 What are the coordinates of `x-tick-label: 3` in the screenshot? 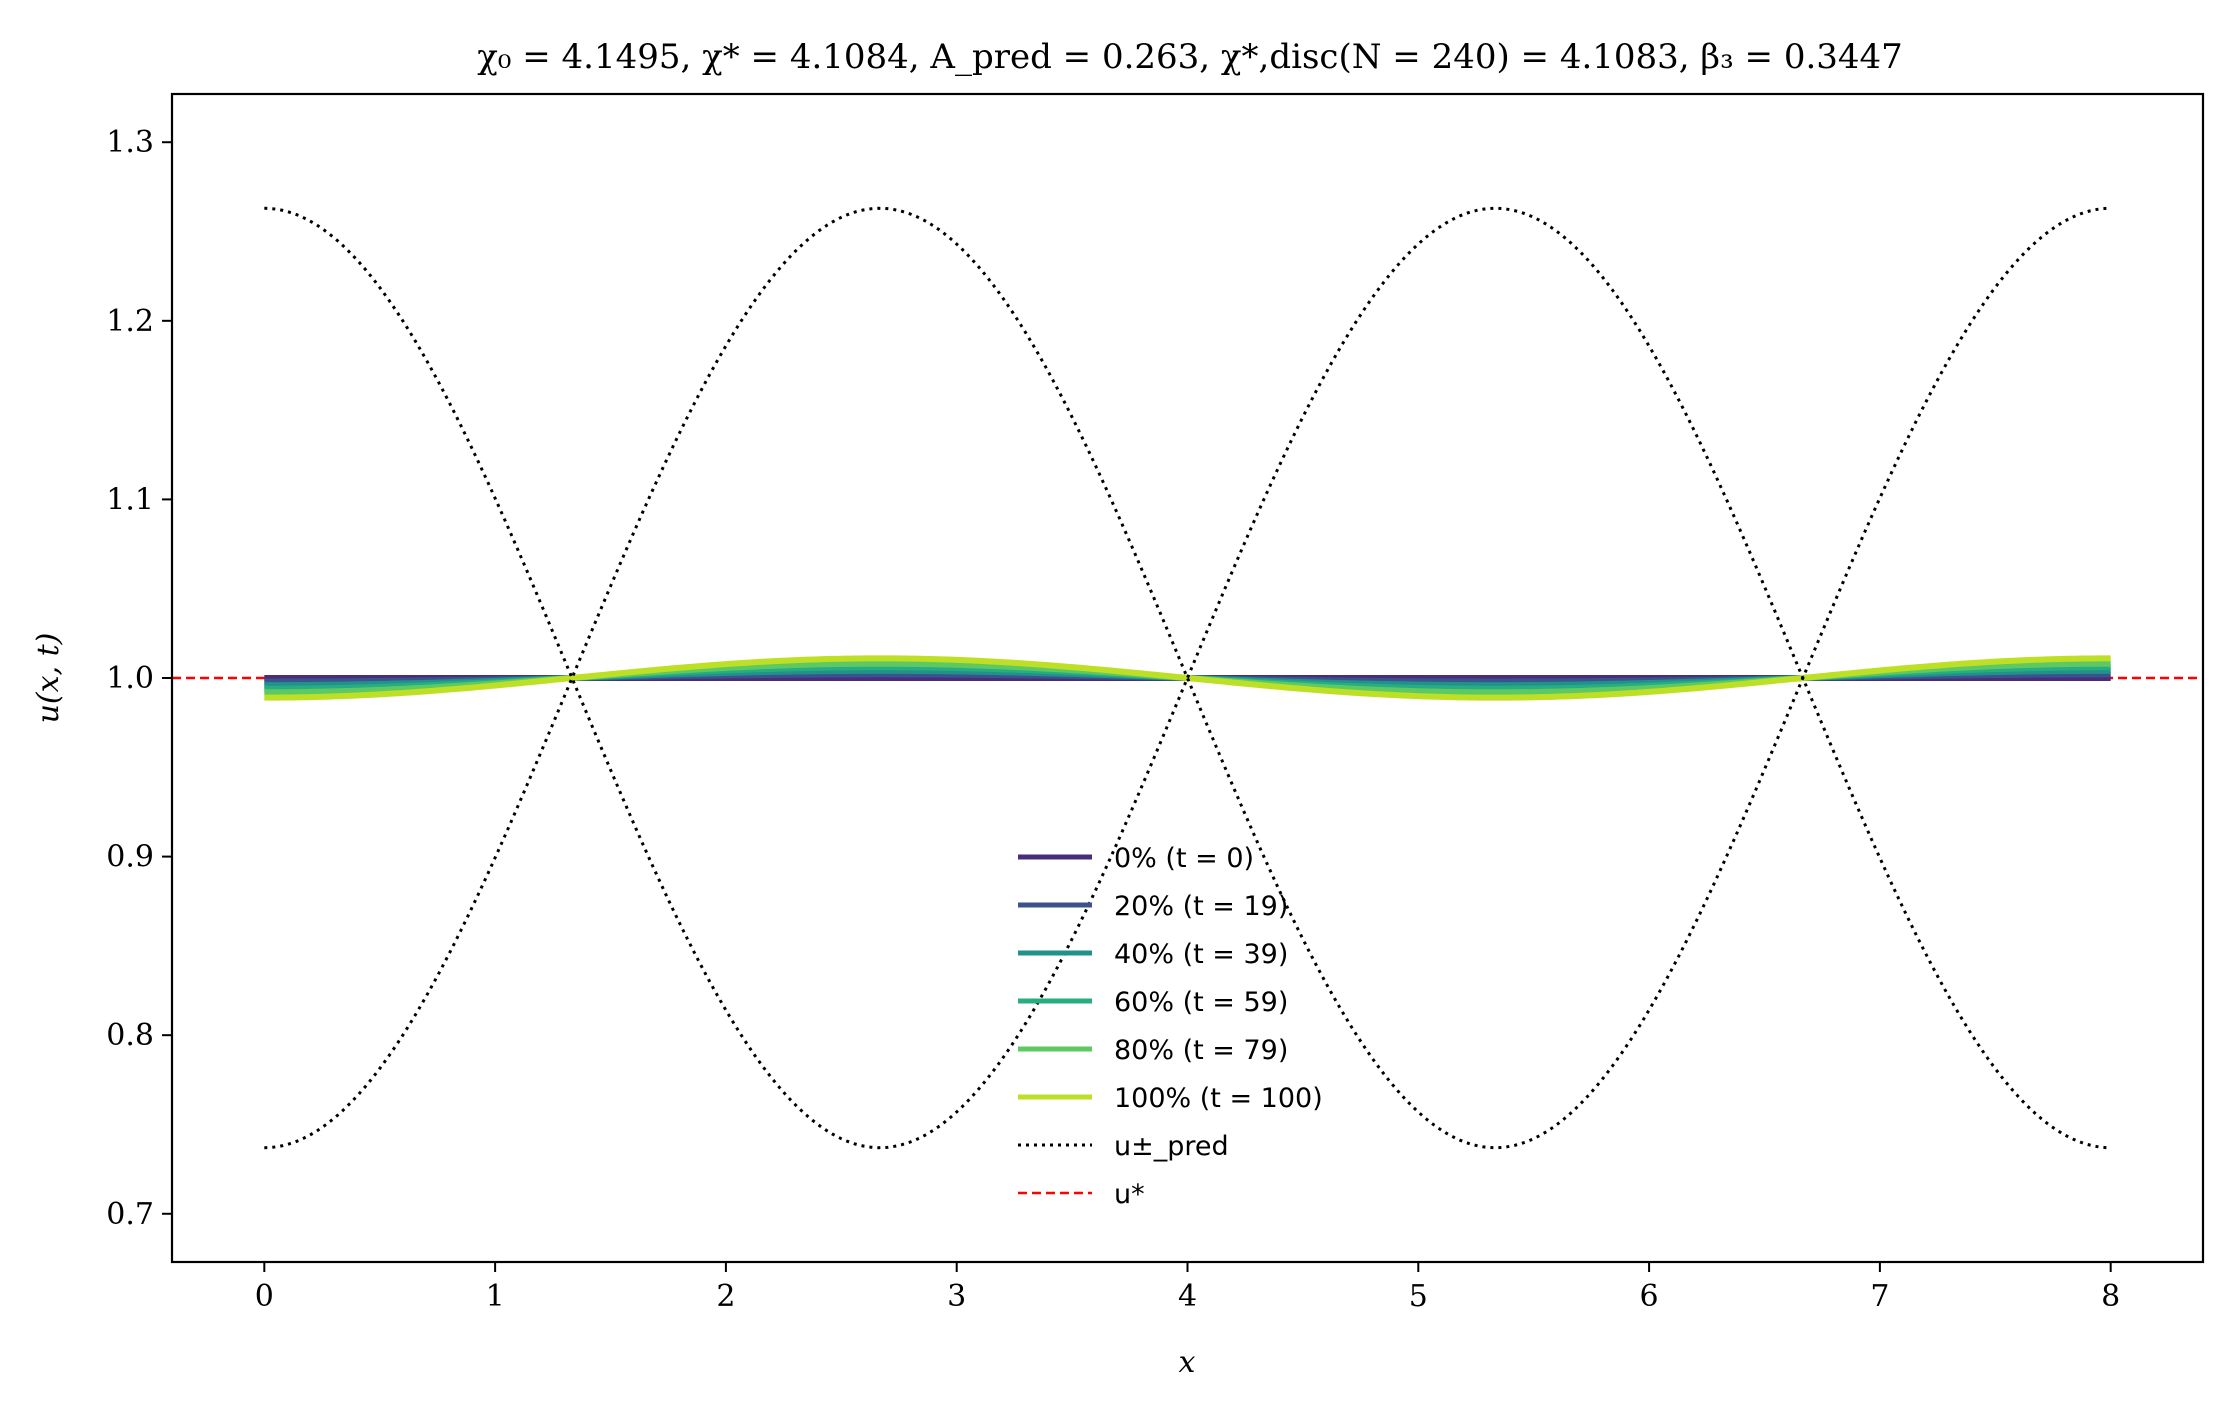 It's located at (956, 1296).